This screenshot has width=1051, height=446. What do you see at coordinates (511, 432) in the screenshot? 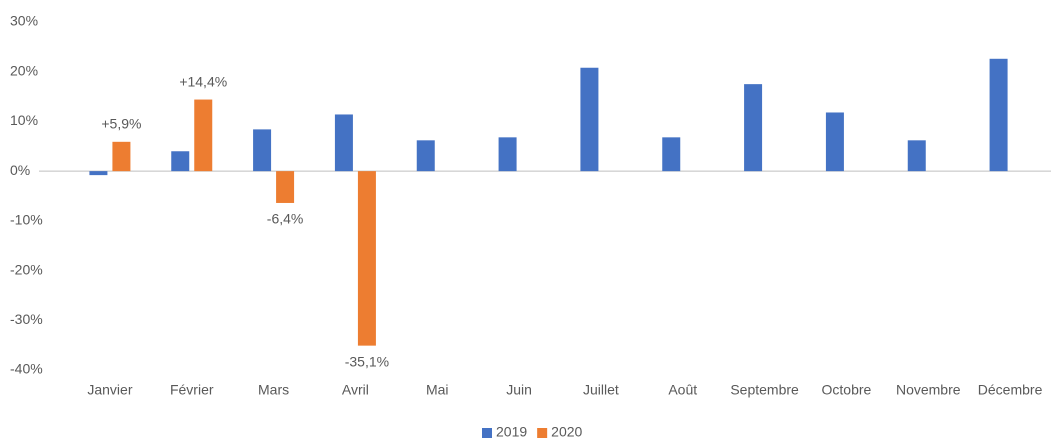
I see `legend-label: 2019` at bounding box center [511, 432].